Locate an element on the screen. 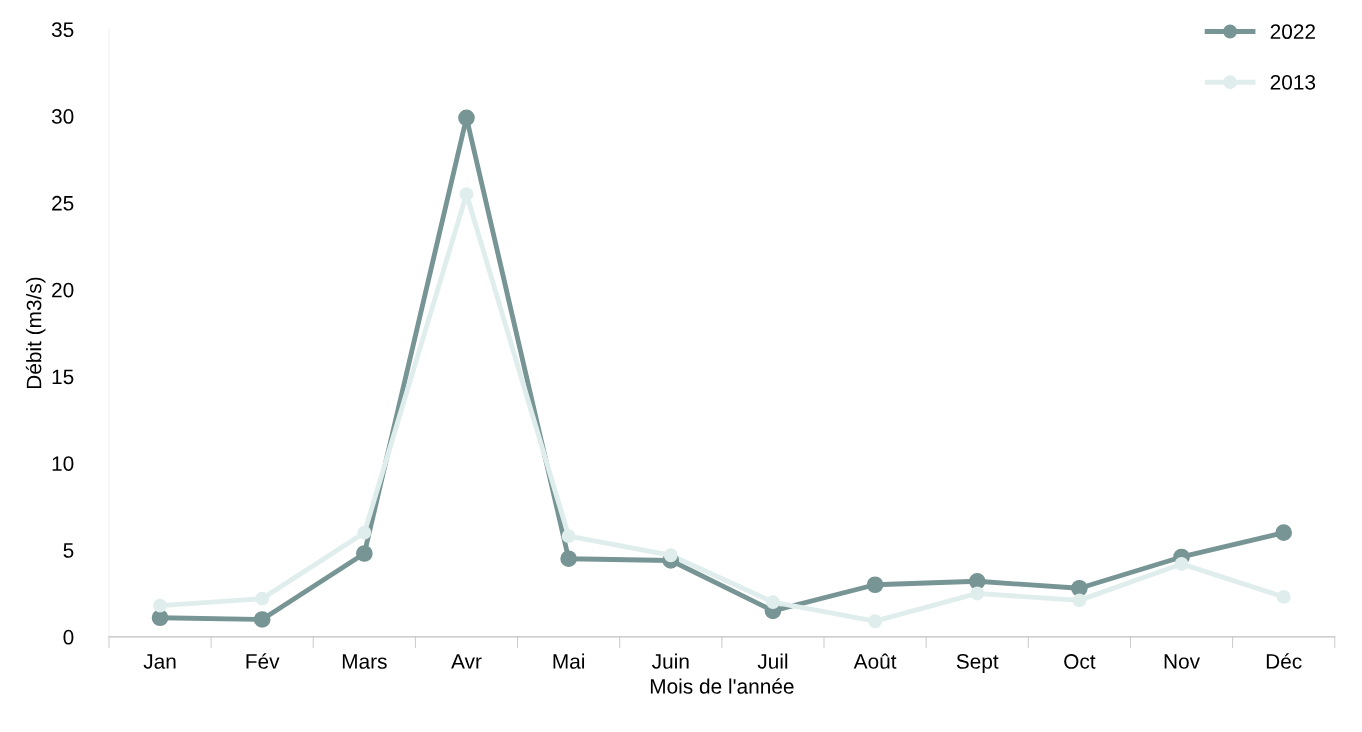  x-tick-label: Mars is located at coordinates (364, 661).